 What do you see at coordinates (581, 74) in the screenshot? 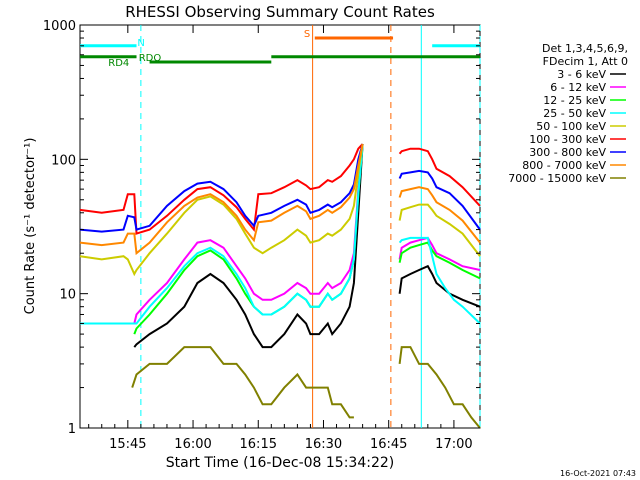
I see `legend-entry: 3 - 6 keV` at bounding box center [581, 74].